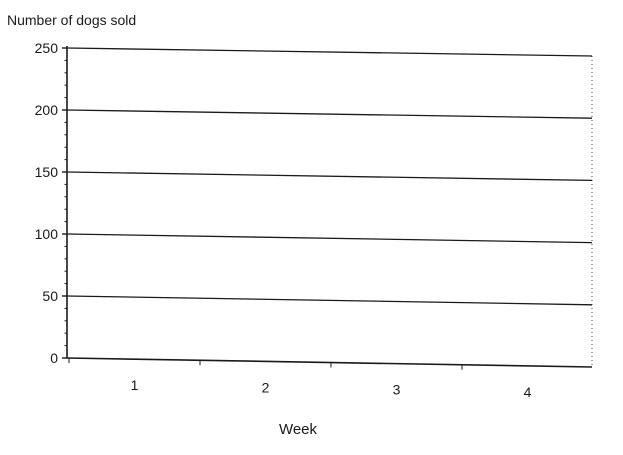  Describe the element at coordinates (47, 234) in the screenshot. I see `y-tick-label-100: 100` at that location.